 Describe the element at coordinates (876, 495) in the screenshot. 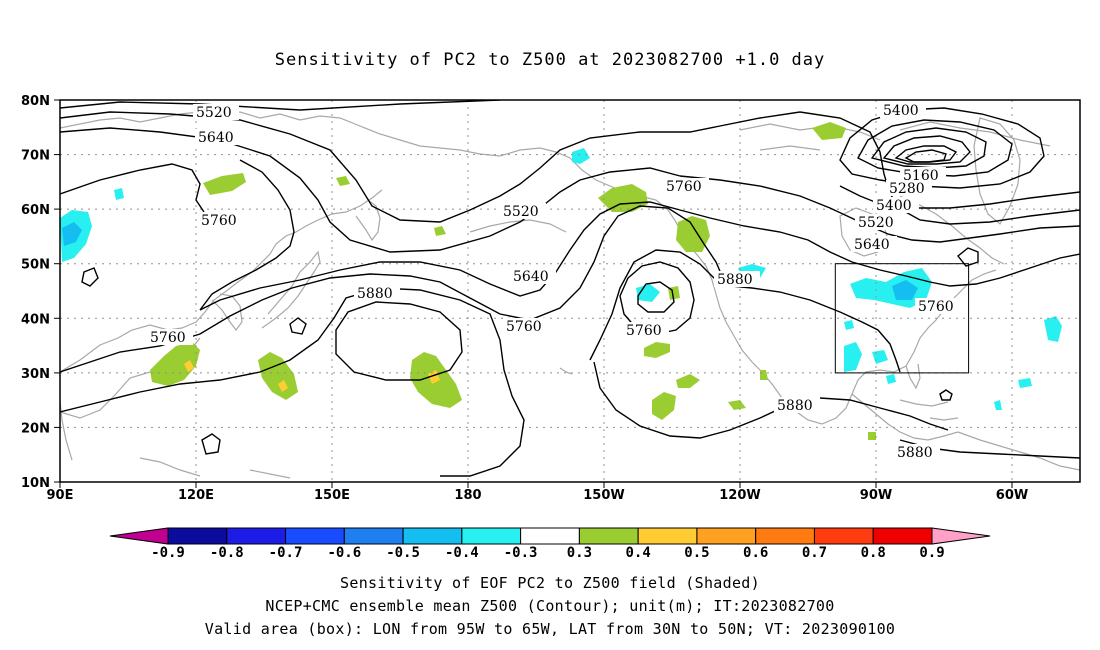

I see `lon-label: 90W` at that location.